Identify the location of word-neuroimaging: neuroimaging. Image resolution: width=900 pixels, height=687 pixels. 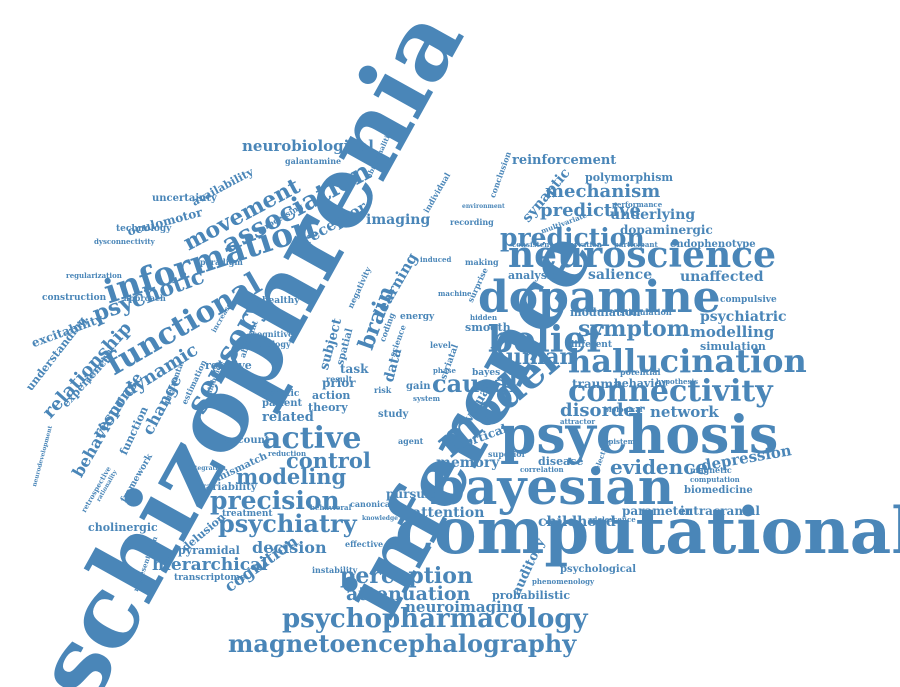
(464, 607).